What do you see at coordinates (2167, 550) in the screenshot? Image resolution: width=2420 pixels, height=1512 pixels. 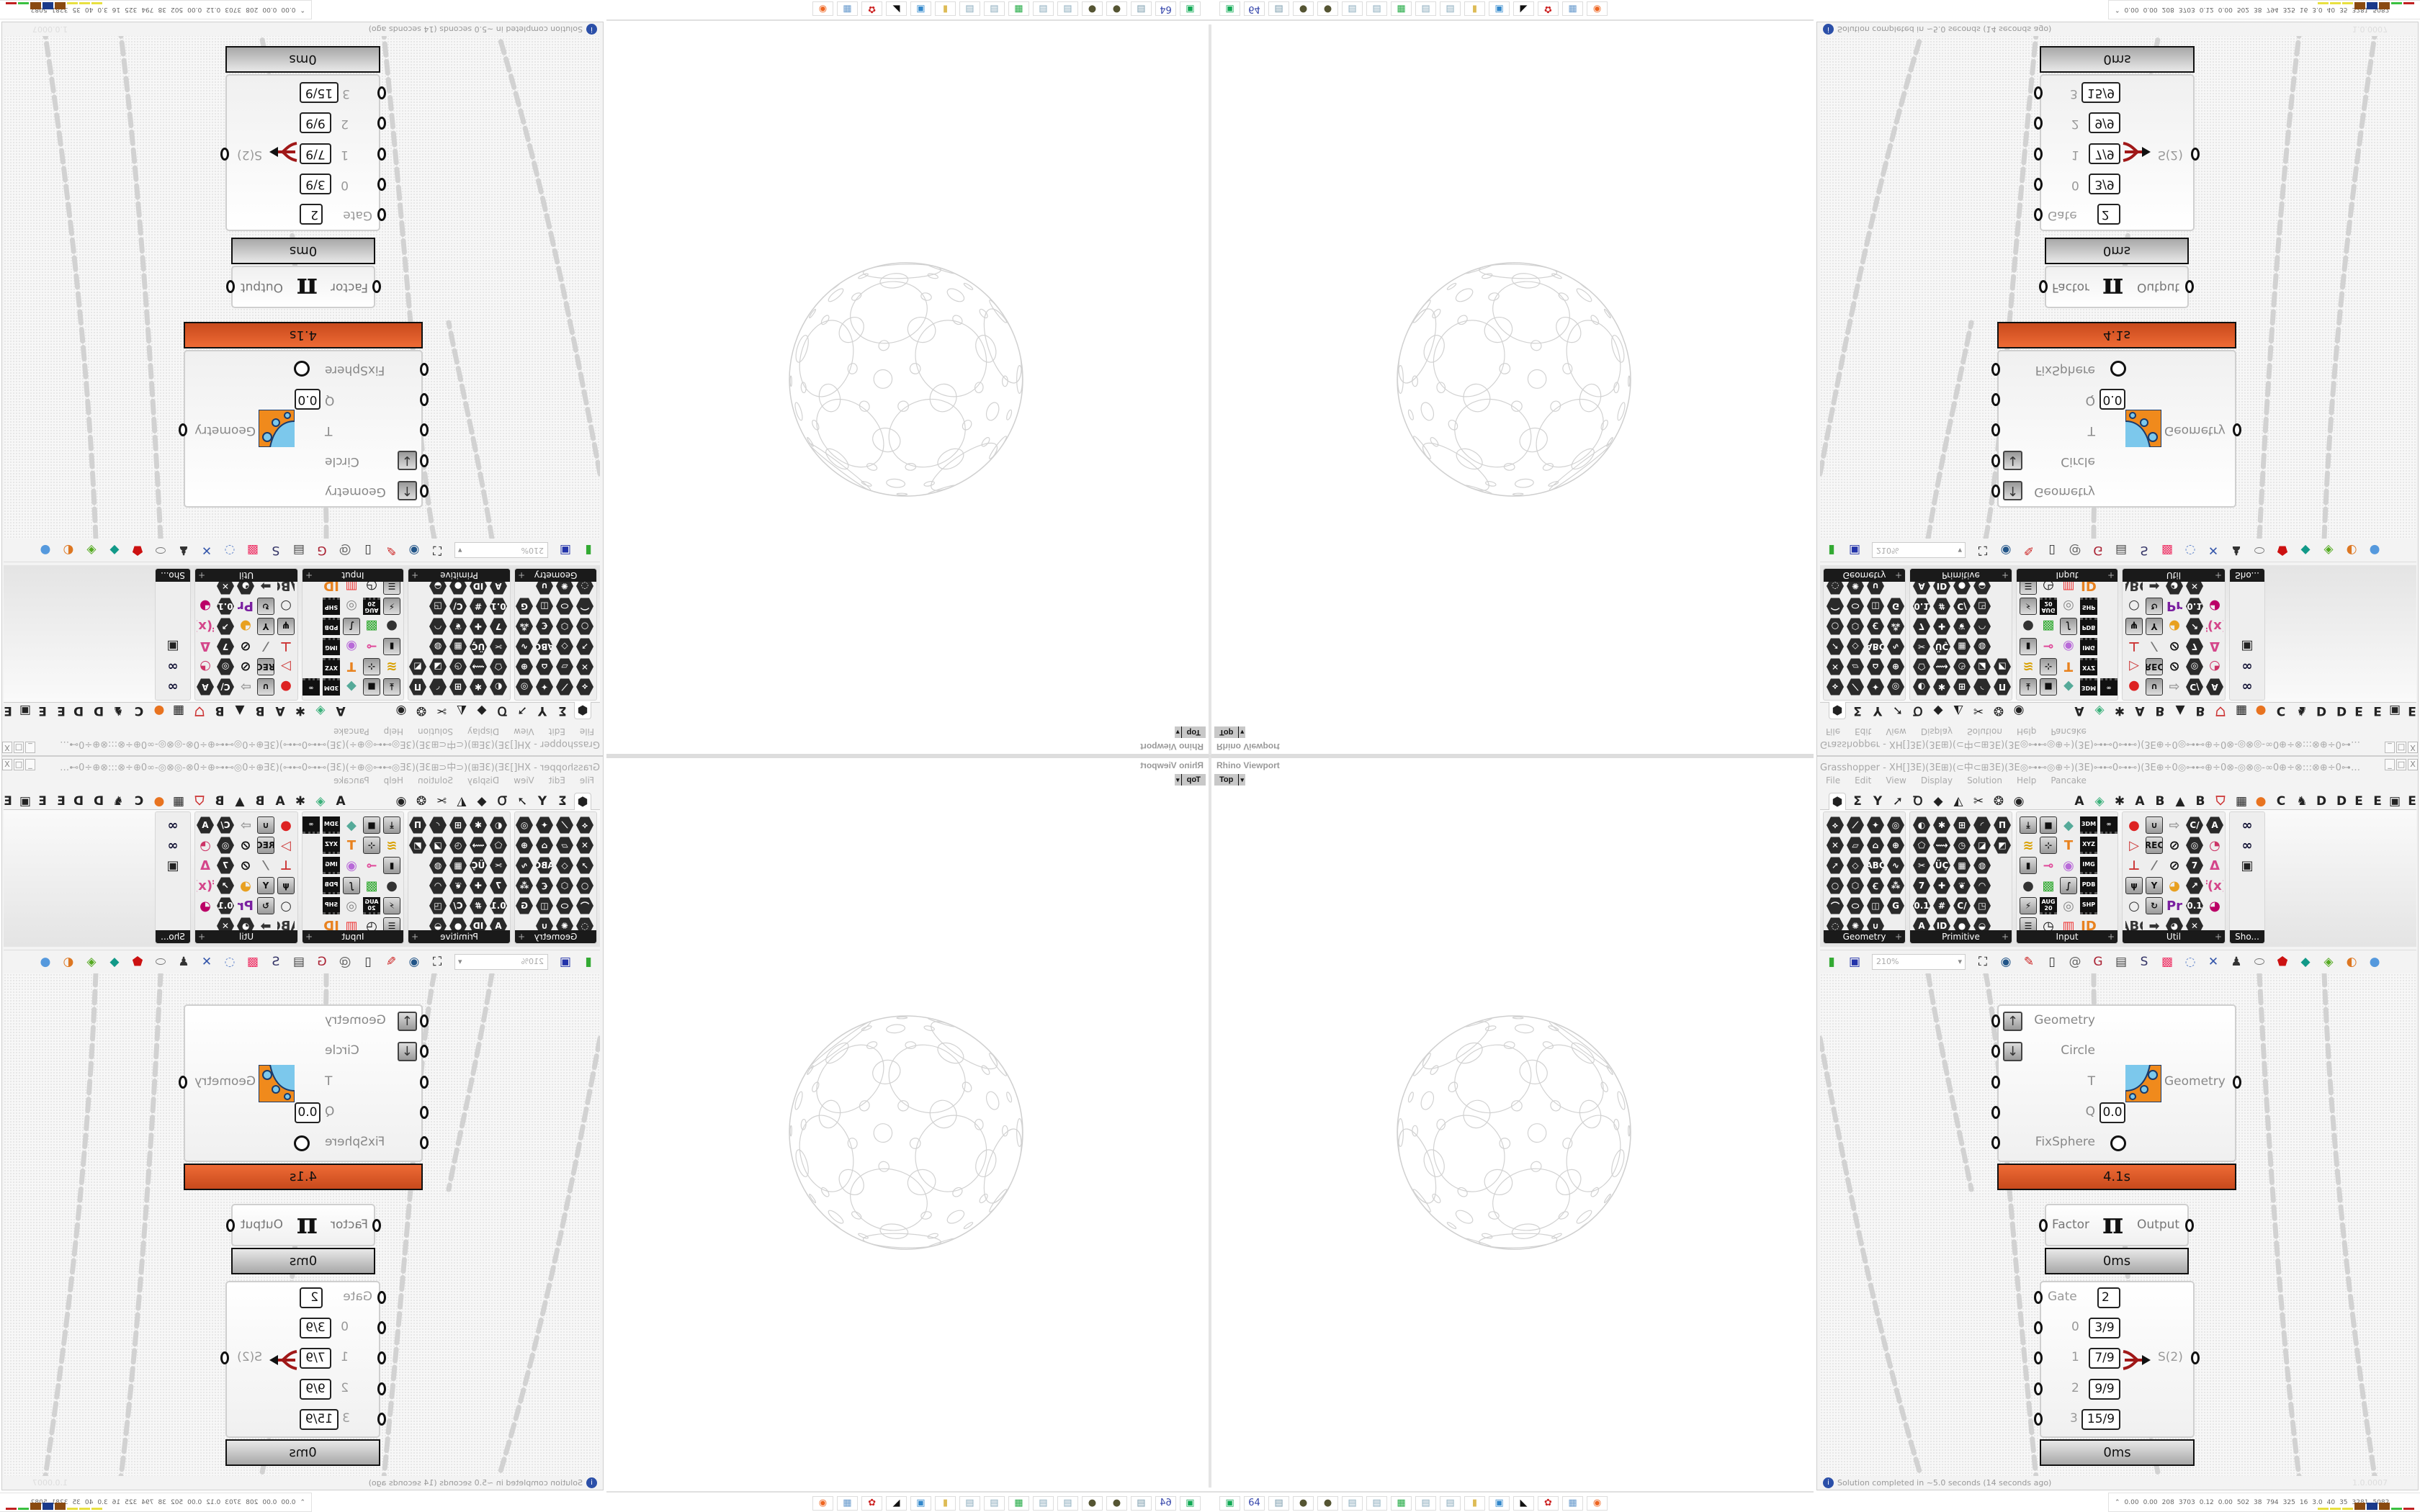 I see `toolbar-button: ▩` at bounding box center [2167, 550].